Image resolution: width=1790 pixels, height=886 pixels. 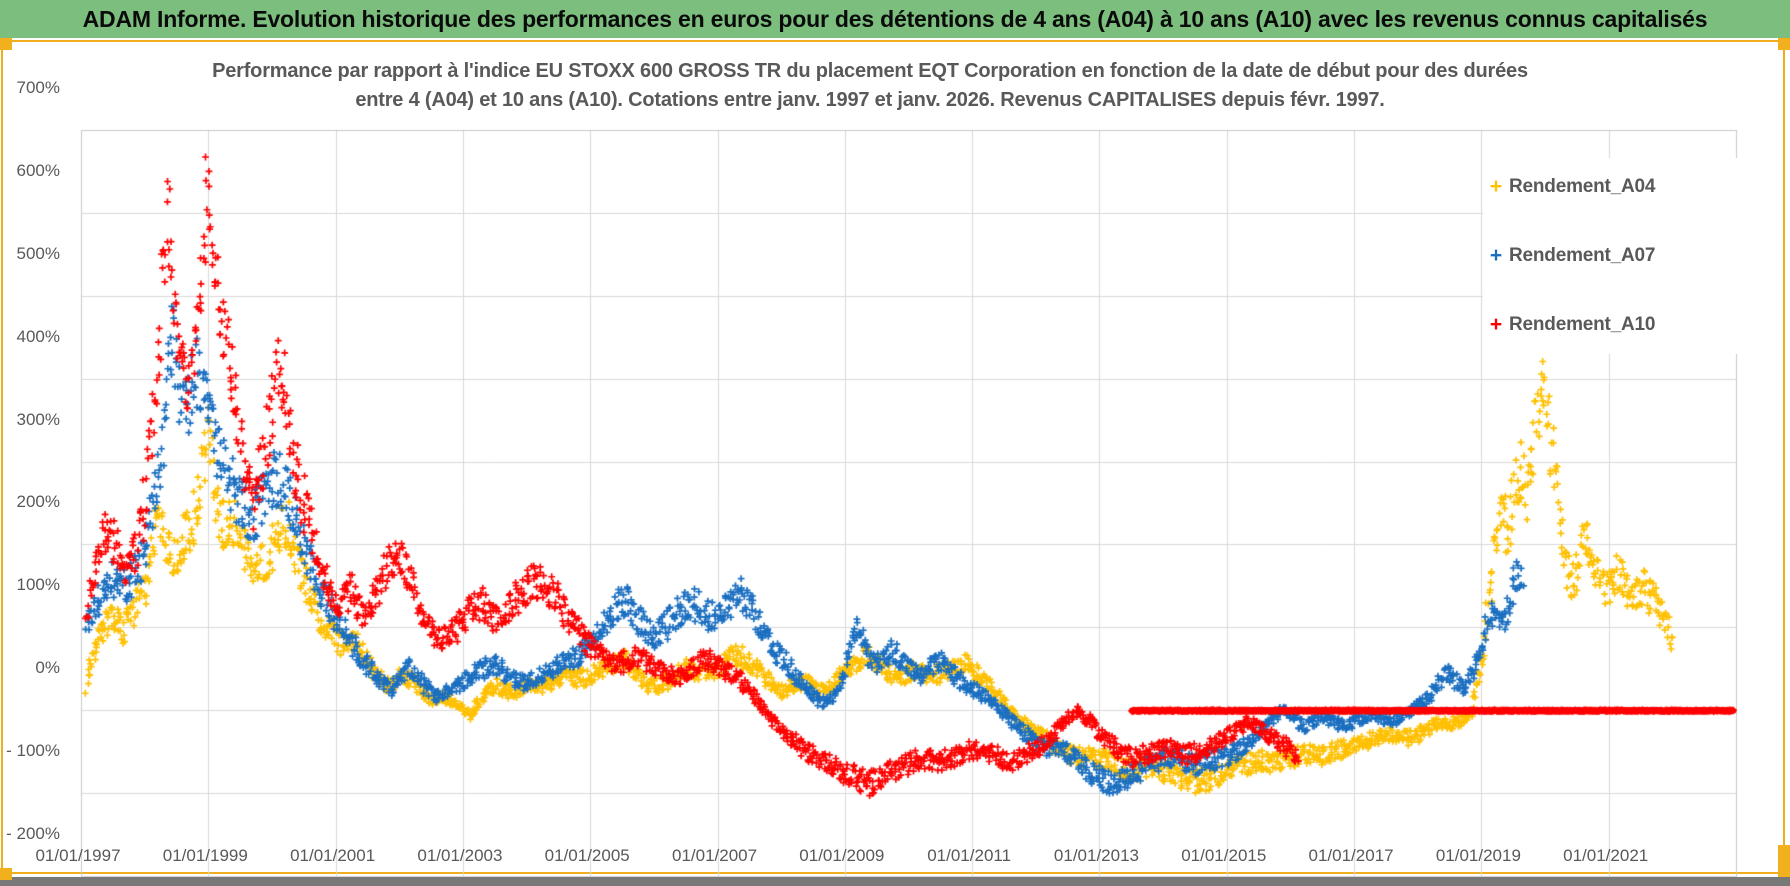 What do you see at coordinates (1478, 855) in the screenshot?
I see `x-tick-label: 01/01/2019` at bounding box center [1478, 855].